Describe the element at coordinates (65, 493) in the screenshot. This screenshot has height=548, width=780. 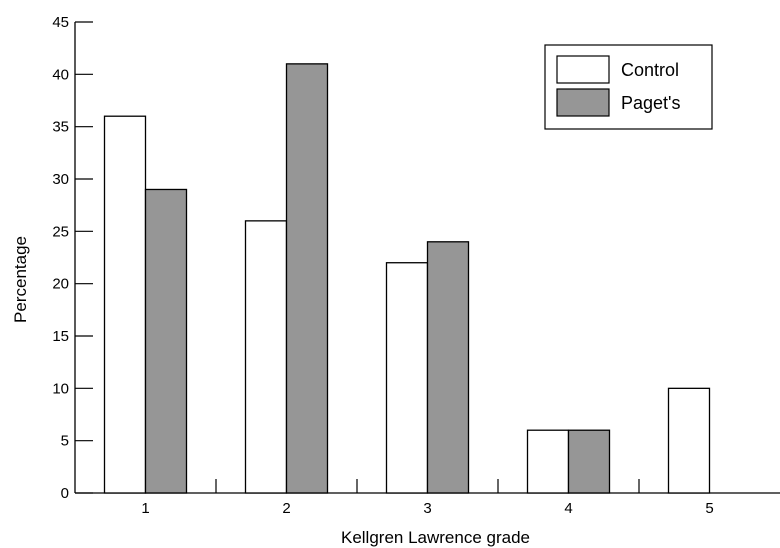
I see `y-tick-label: 0` at that location.